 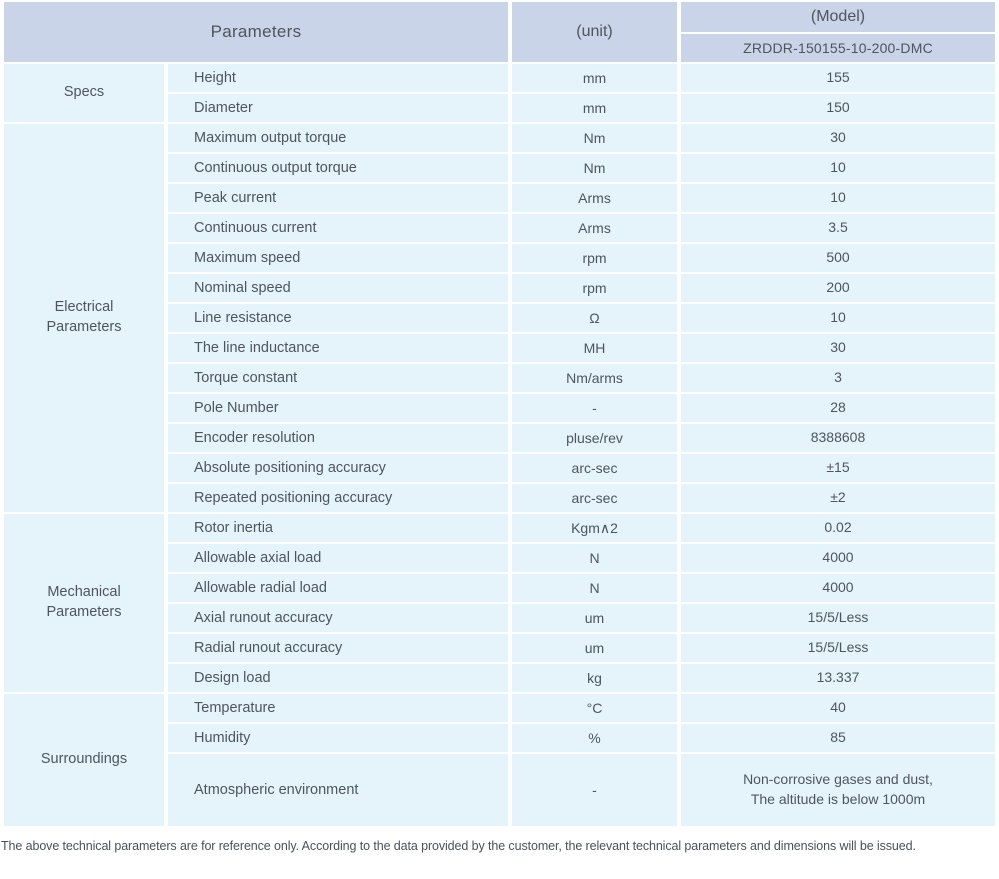 I want to click on value-cell: 40, so click(x=838, y=708).